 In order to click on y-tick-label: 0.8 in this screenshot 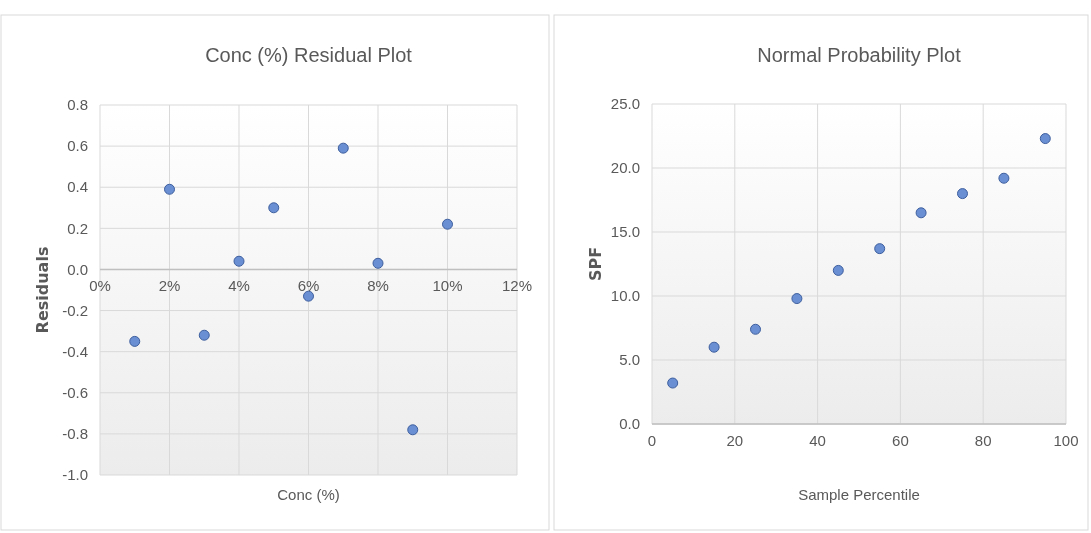, I will do `click(77, 105)`.